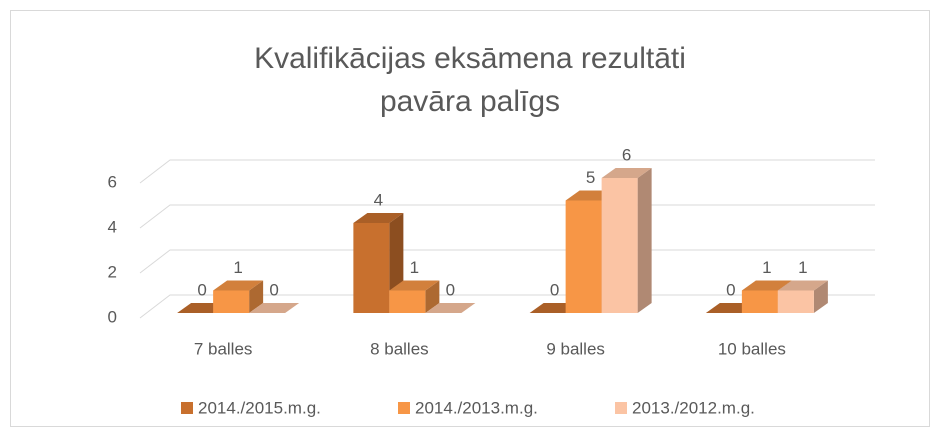 This screenshot has height=437, width=940. Describe the element at coordinates (112, 181) in the screenshot. I see `y-tick-label: 6` at that location.